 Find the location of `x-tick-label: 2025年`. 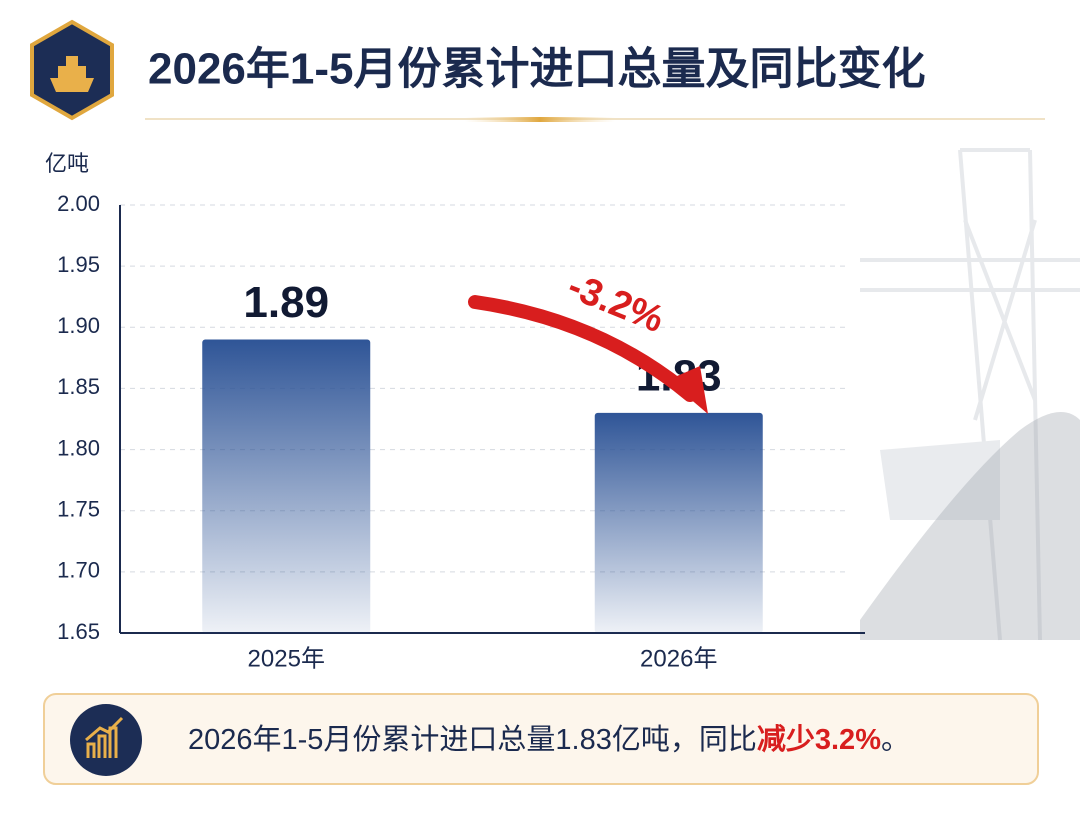

x-tick-label: 2025年 is located at coordinates (286, 658).